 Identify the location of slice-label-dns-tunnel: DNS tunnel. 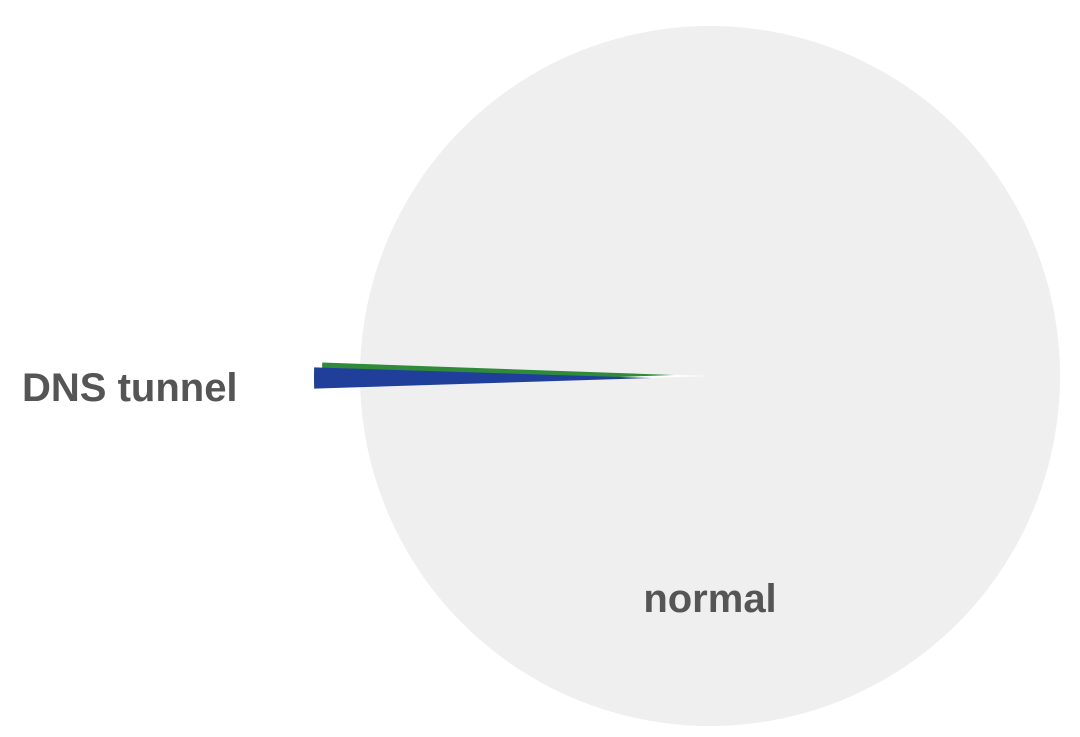
(130, 388).